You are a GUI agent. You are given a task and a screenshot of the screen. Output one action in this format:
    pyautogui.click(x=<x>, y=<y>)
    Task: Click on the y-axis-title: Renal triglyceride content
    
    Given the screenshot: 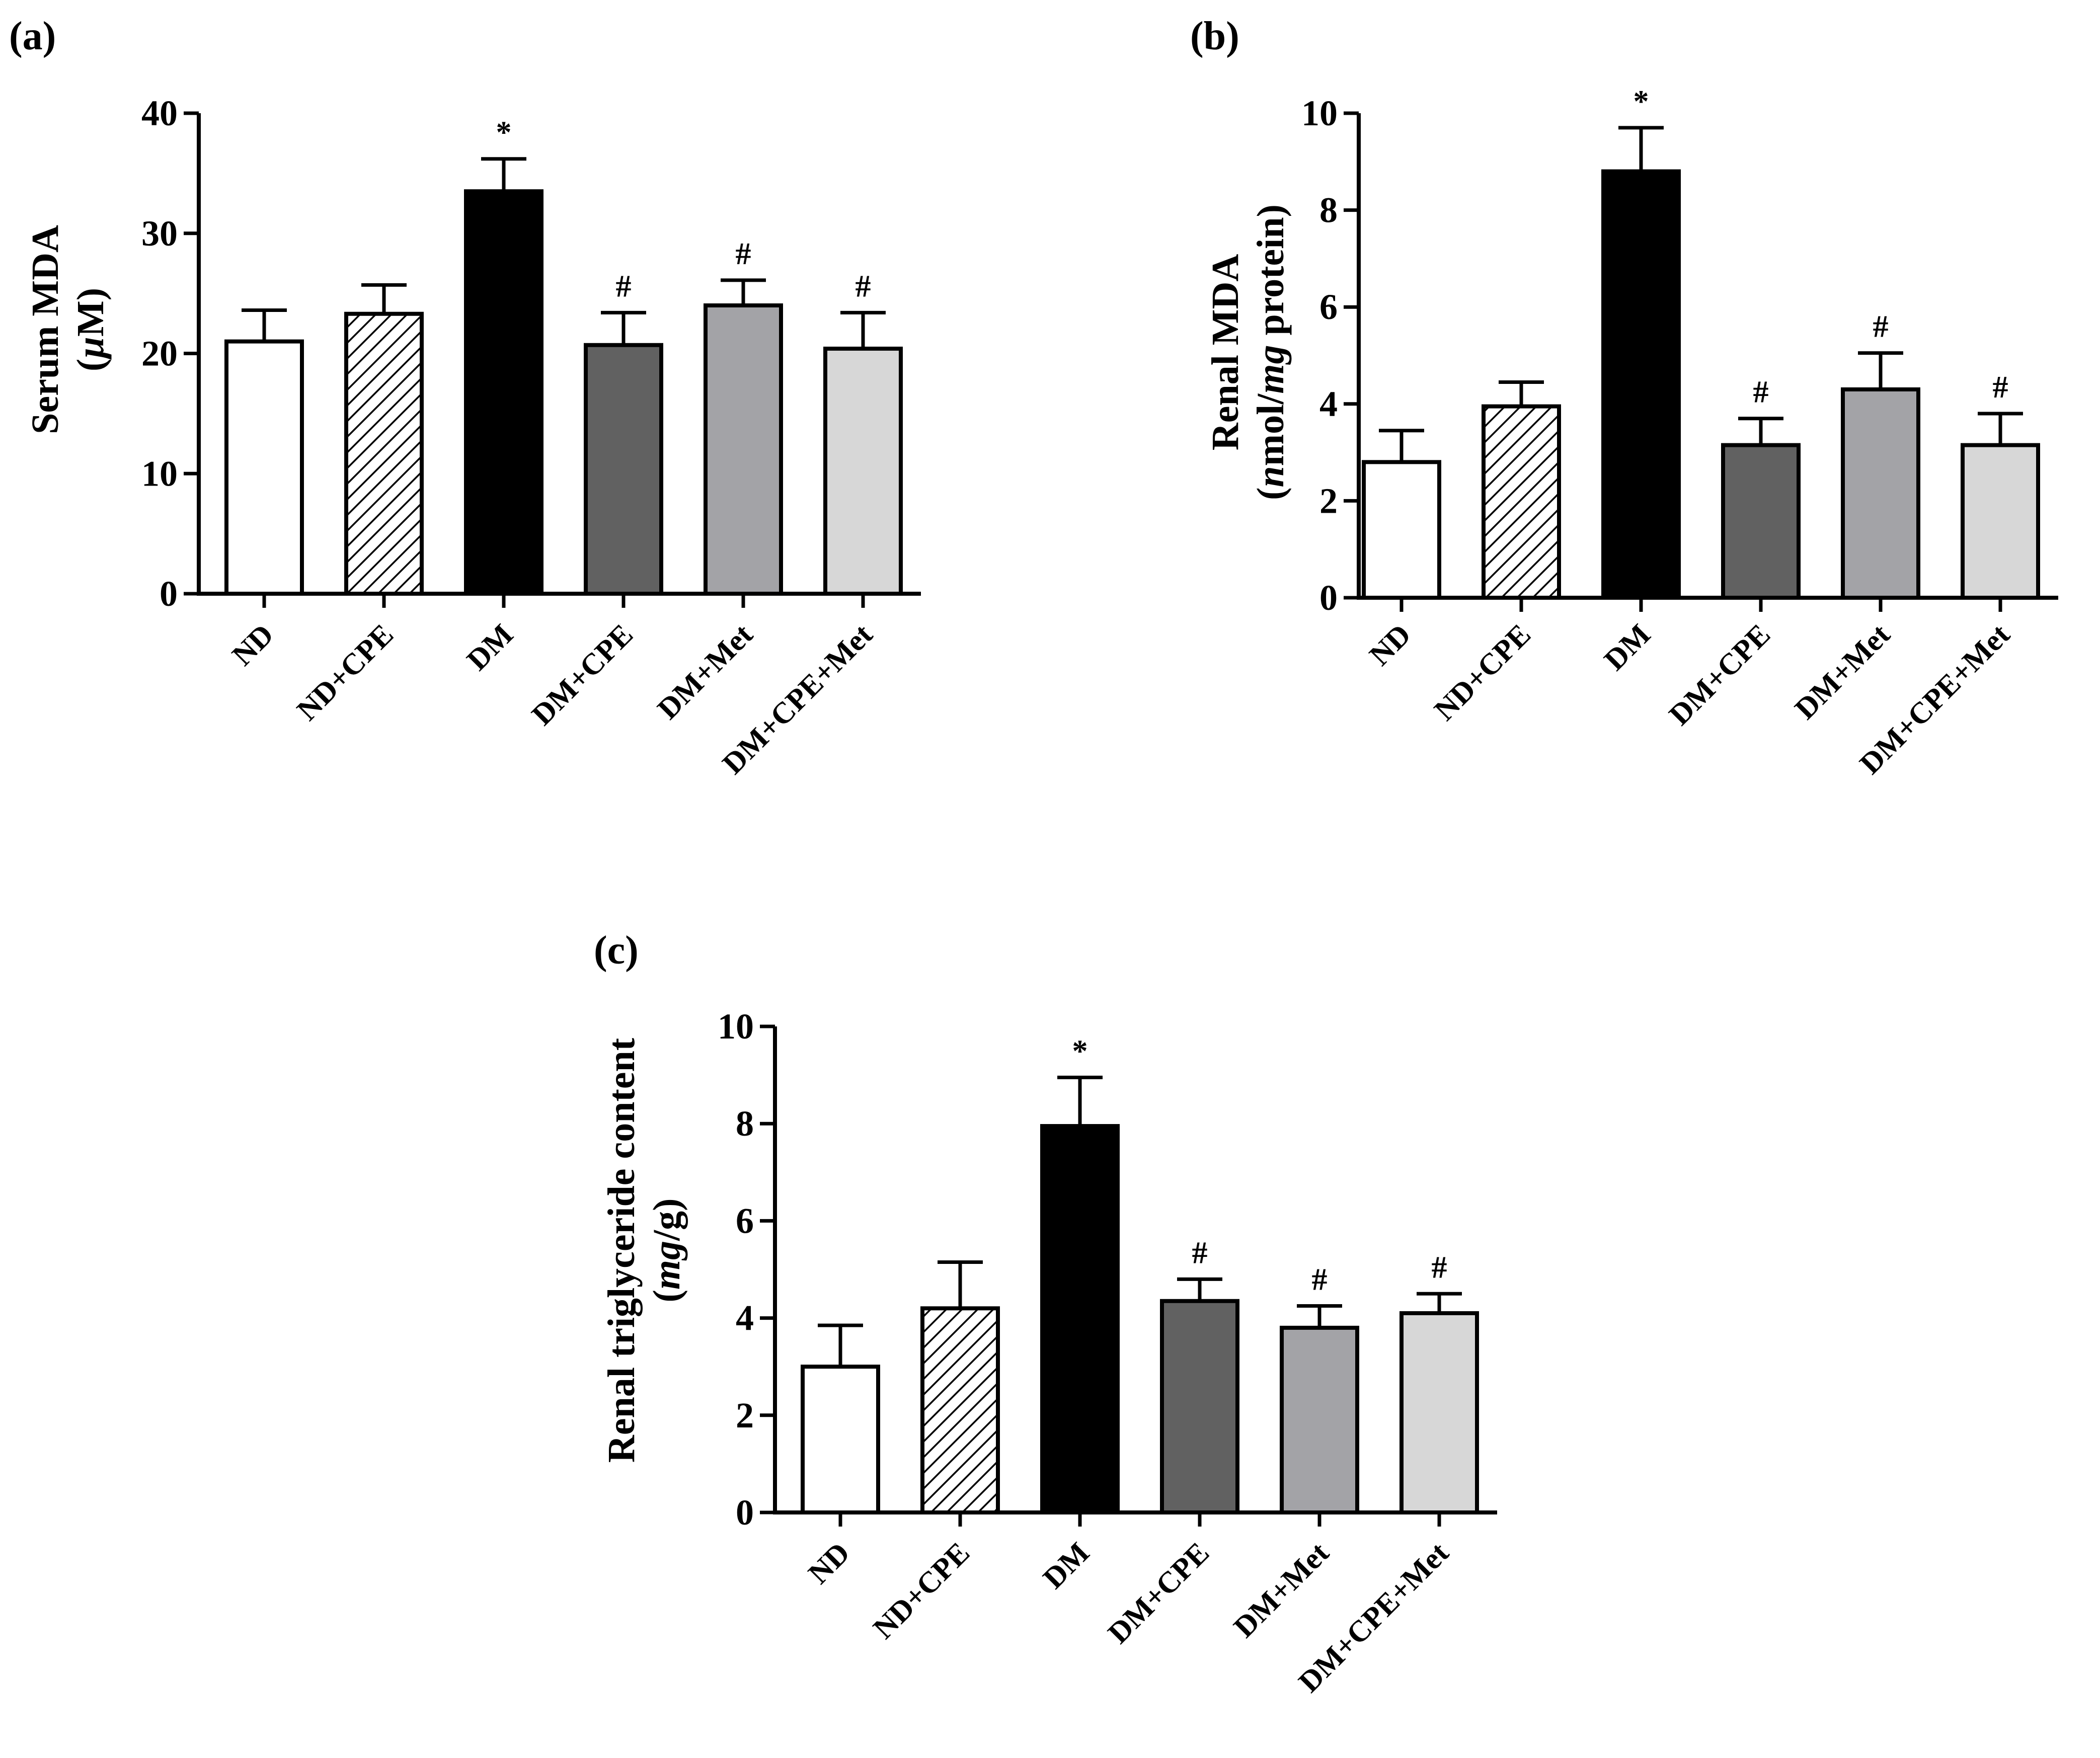 What is the action you would take?
    pyautogui.click(x=621, y=1250)
    